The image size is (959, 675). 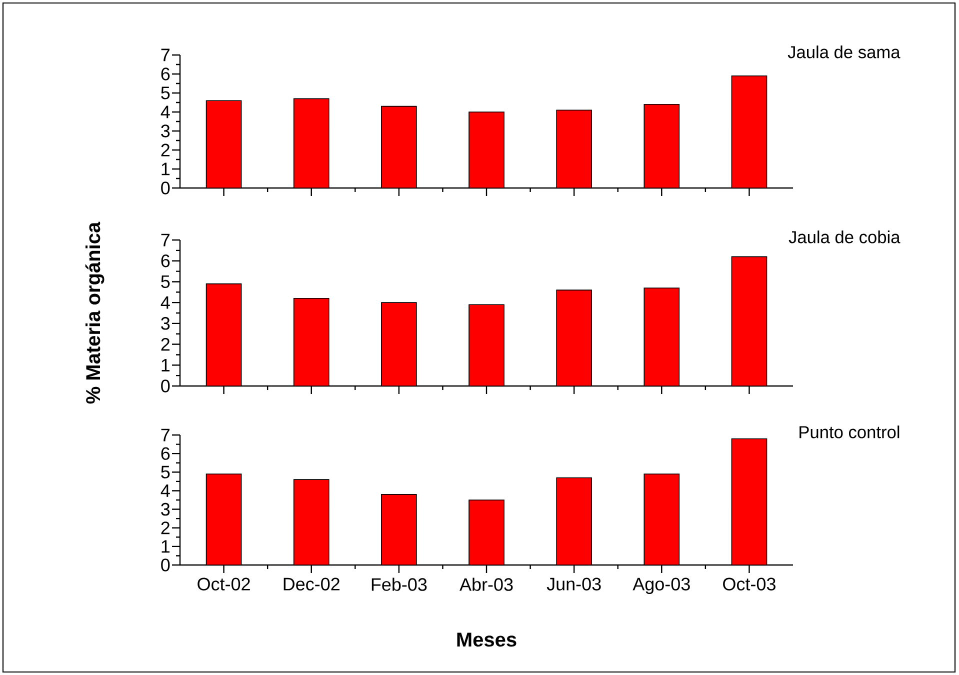 What do you see at coordinates (844, 52) in the screenshot?
I see `text: Jaula de sama` at bounding box center [844, 52].